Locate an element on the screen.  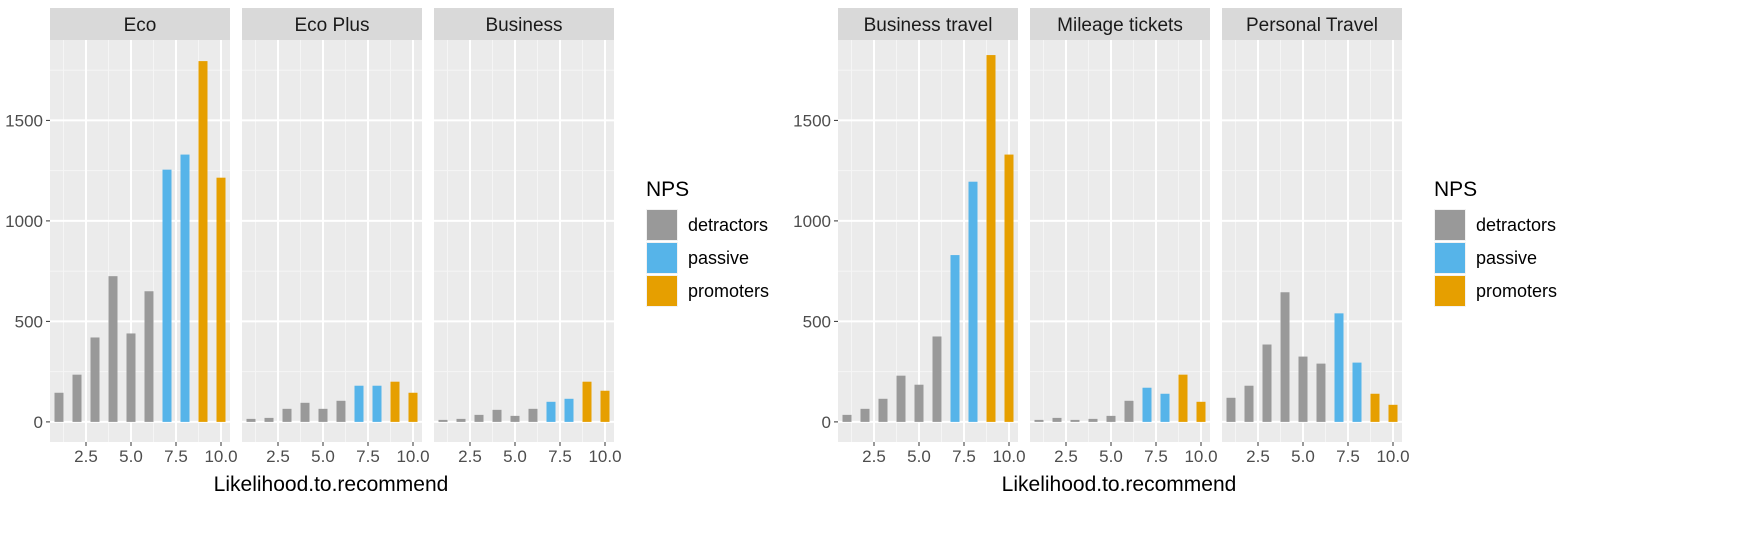
legend: NPS detractors passive promoters is located at coordinates (707, 242).